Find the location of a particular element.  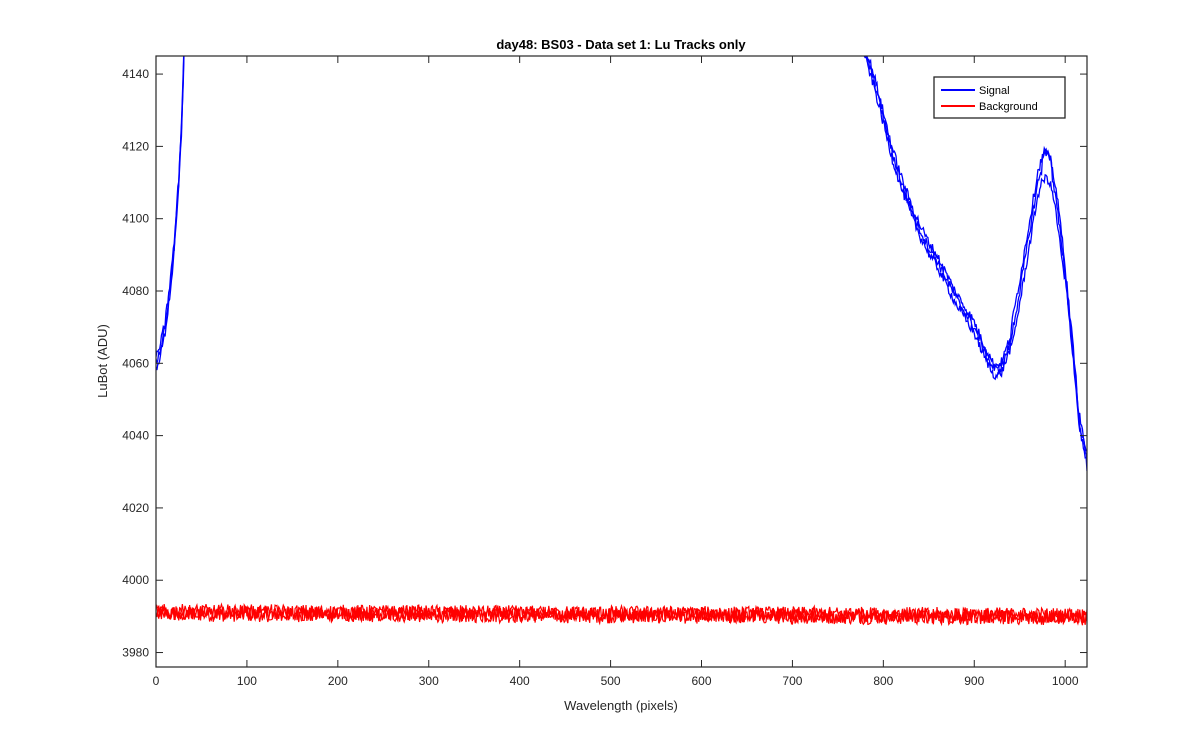

chart-title: day48: BS03 - Data set 1: Lu Tracks only is located at coordinates (621, 44).